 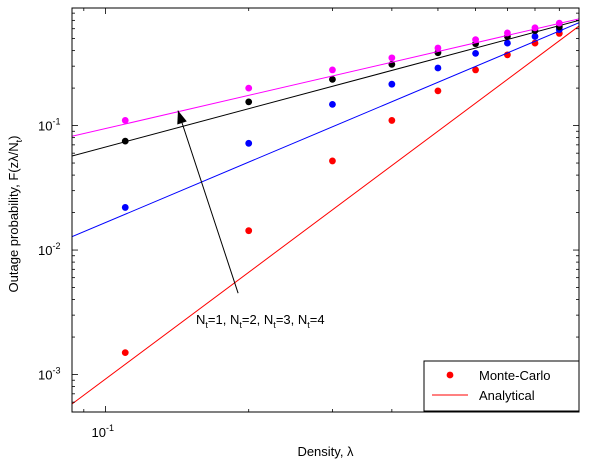 I want to click on legend-box, so click(x=501, y=386).